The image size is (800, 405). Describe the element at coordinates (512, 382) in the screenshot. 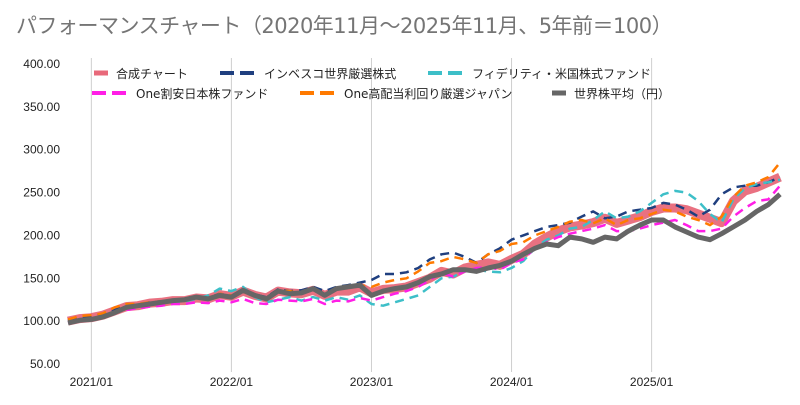

I see `x-tick-label: 2024/01` at that location.